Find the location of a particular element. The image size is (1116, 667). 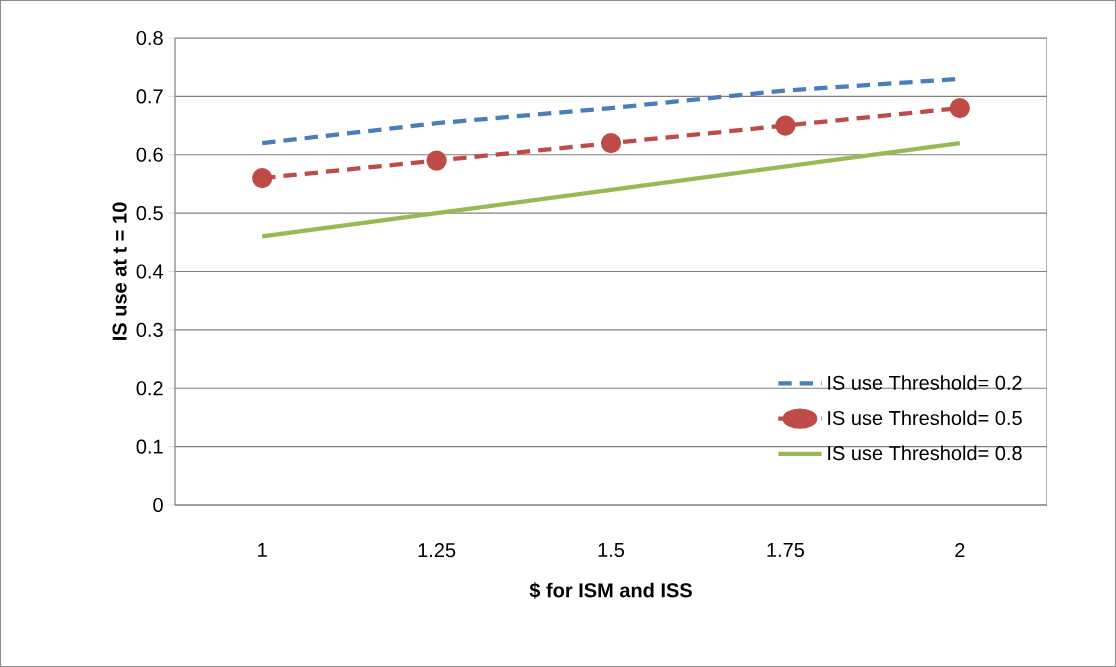

x-tick-label: 1.5 is located at coordinates (611, 550).